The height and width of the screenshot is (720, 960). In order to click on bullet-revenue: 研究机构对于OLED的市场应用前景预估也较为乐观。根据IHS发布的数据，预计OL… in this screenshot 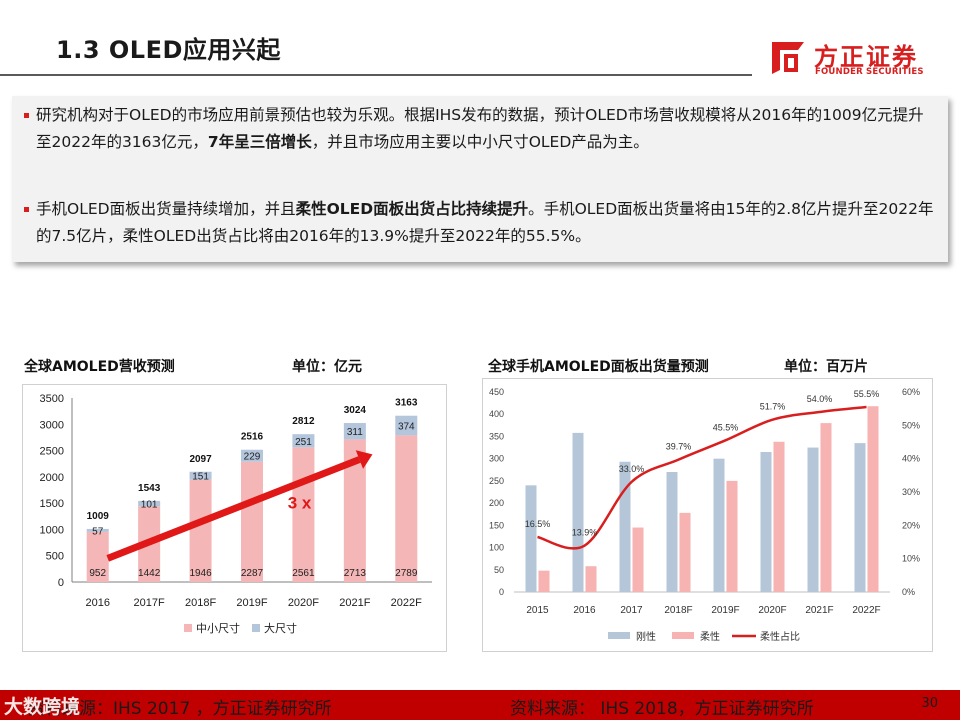, I will do `click(481, 129)`.